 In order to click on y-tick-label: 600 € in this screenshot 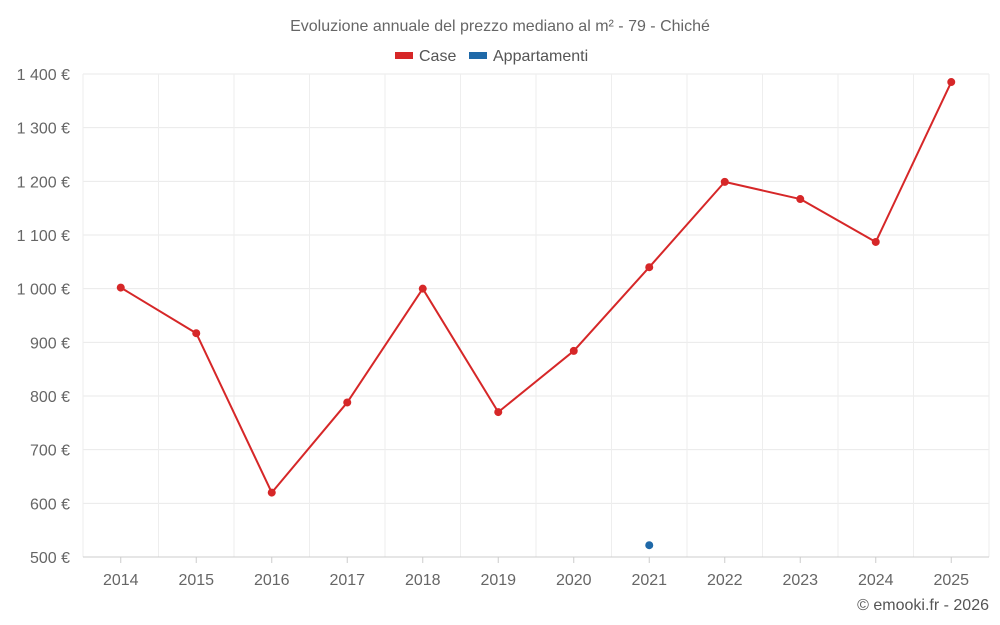, I will do `click(50, 504)`.